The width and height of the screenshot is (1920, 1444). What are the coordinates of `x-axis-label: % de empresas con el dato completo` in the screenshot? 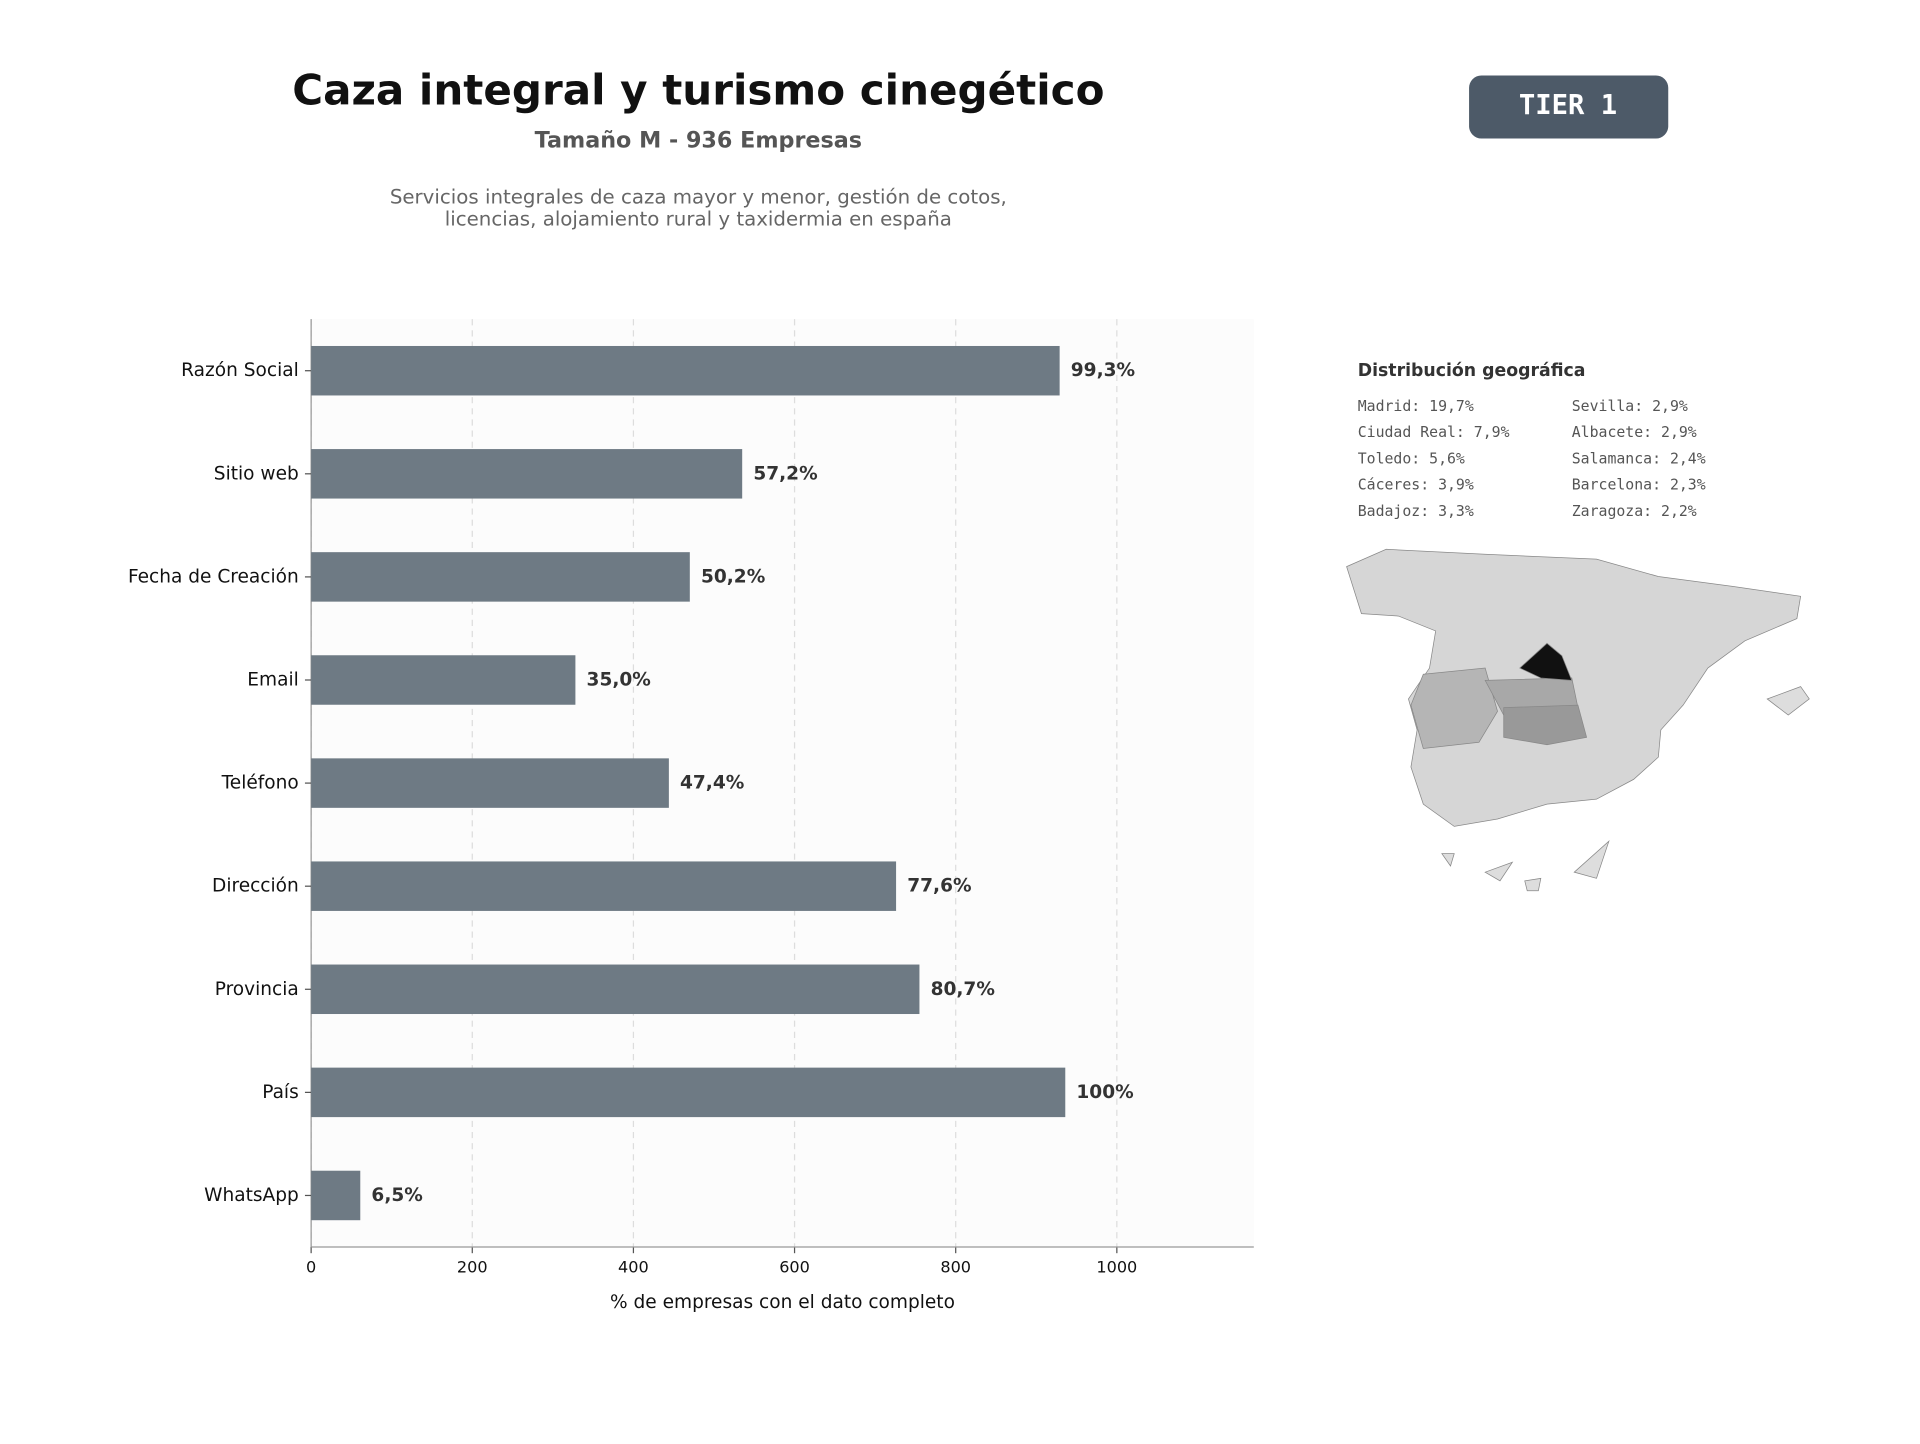 It's located at (782, 1302).